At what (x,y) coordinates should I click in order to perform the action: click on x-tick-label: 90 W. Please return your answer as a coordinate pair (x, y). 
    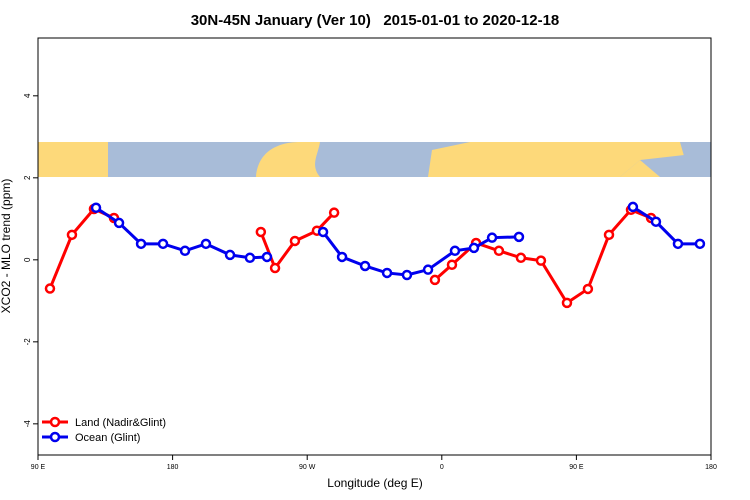
    Looking at the image, I should click on (307, 467).